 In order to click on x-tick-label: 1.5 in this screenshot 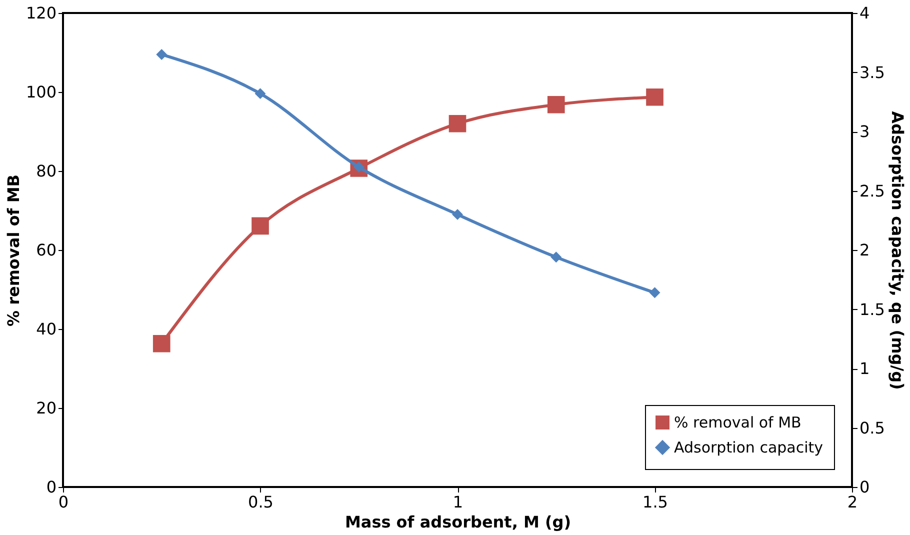, I will do `click(655, 502)`.